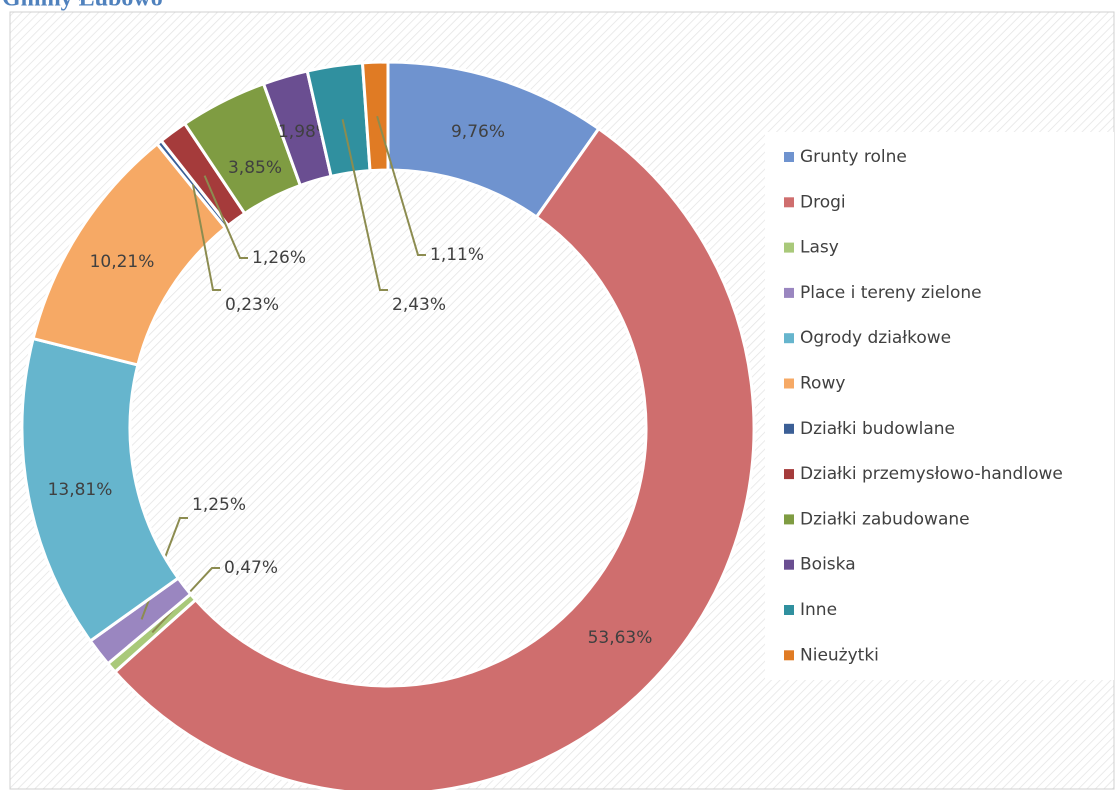 This screenshot has height=794, width=1115. Describe the element at coordinates (853, 157) in the screenshot. I see `legend-label: Grunty rolne` at that location.